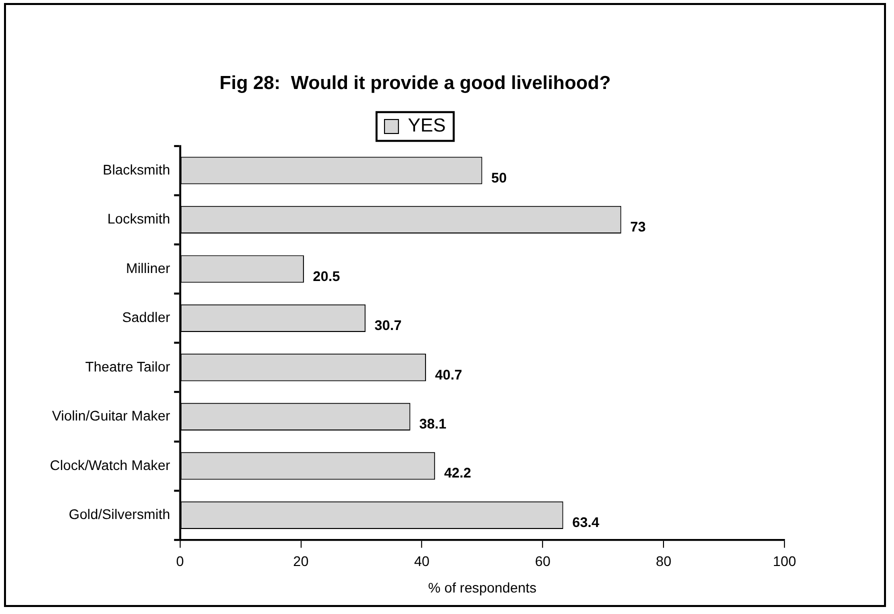 The height and width of the screenshot is (614, 894). What do you see at coordinates (127, 366) in the screenshot?
I see `y-tick-label: Theatre Tailor` at bounding box center [127, 366].